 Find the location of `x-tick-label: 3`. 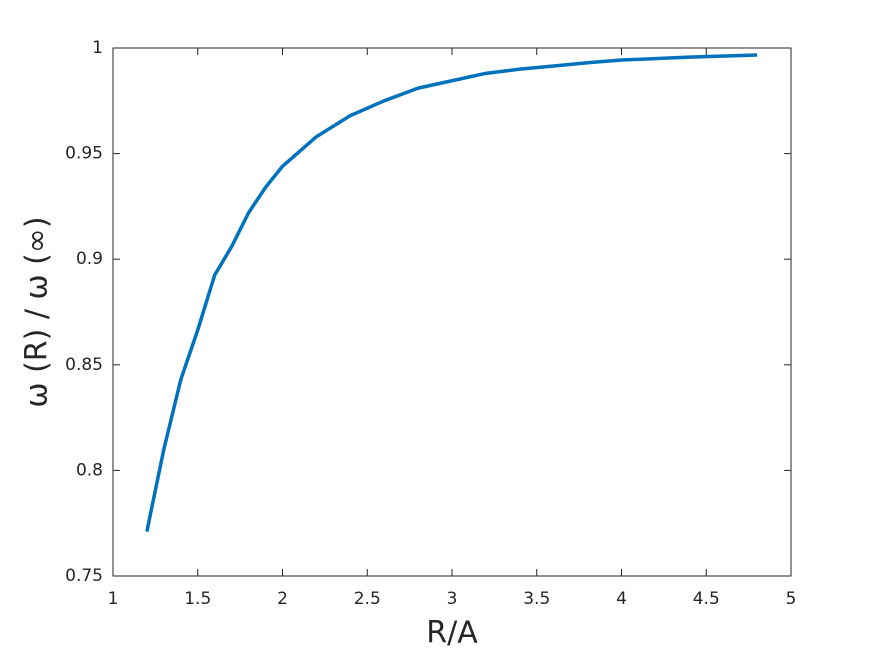

x-tick-label: 3 is located at coordinates (452, 599).